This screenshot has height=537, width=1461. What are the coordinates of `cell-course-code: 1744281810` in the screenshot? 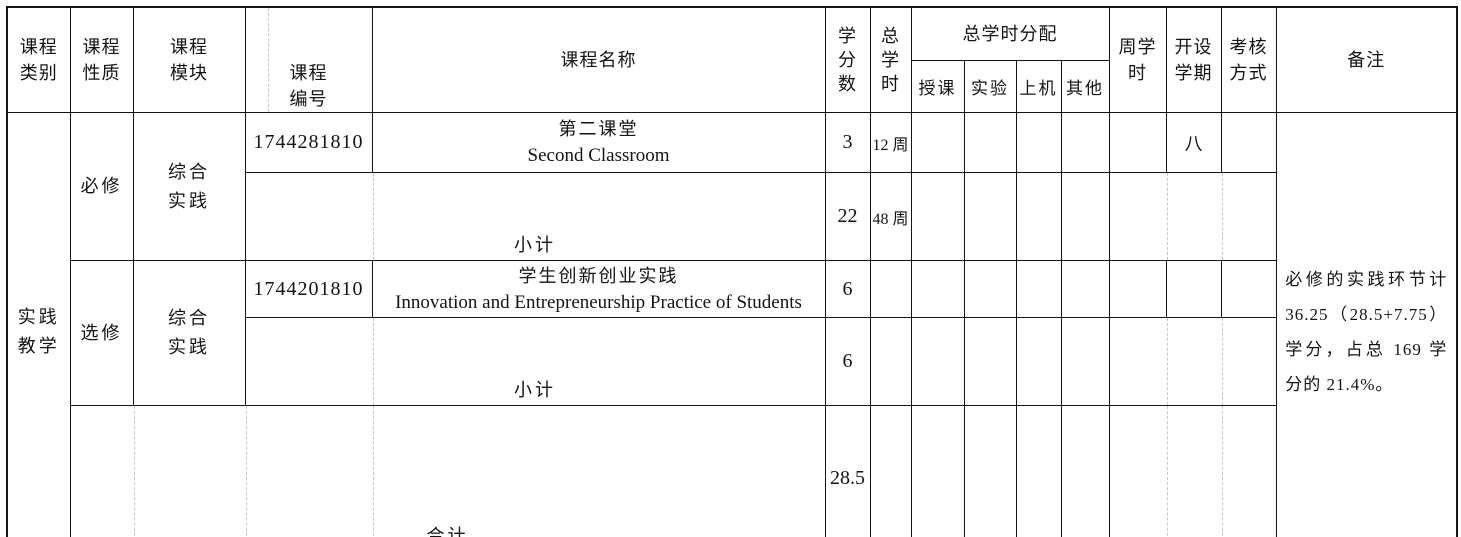 It's located at (308, 142).